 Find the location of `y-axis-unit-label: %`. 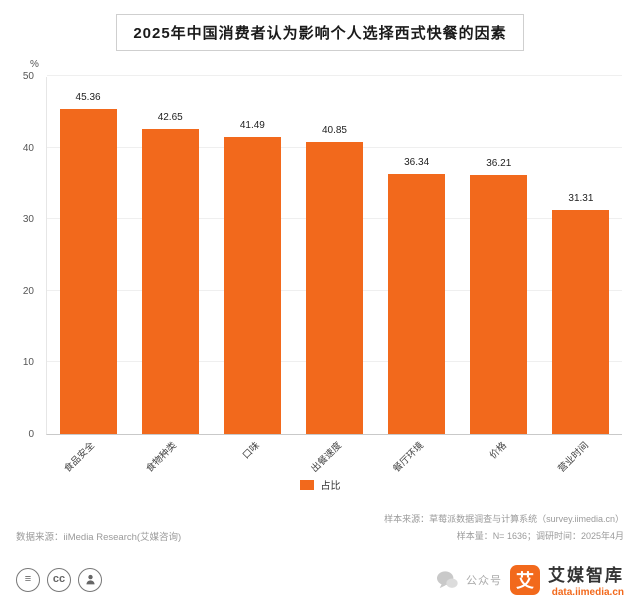

y-axis-unit-label: % is located at coordinates (34, 64).